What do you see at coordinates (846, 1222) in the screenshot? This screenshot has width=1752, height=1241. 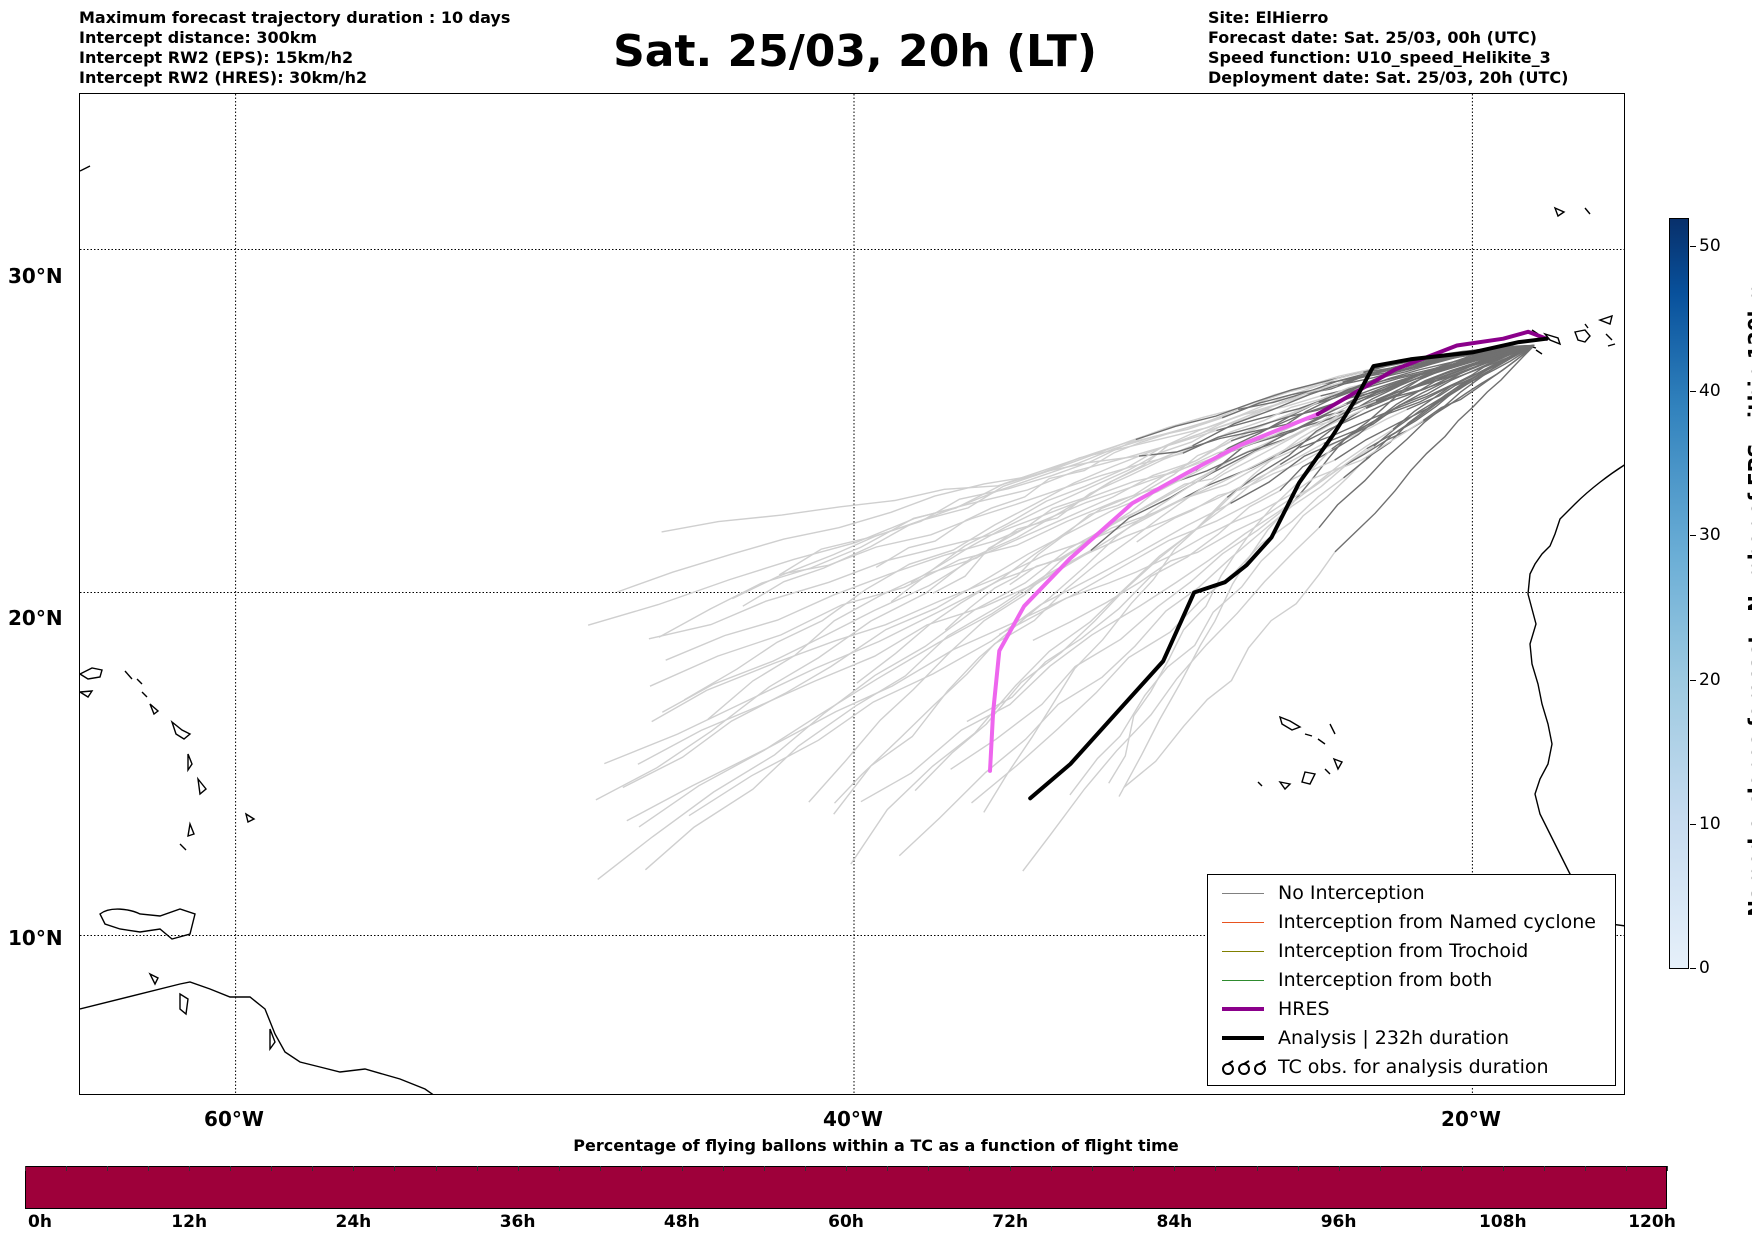 I see `percent-bar-label: 60h` at bounding box center [846, 1222].